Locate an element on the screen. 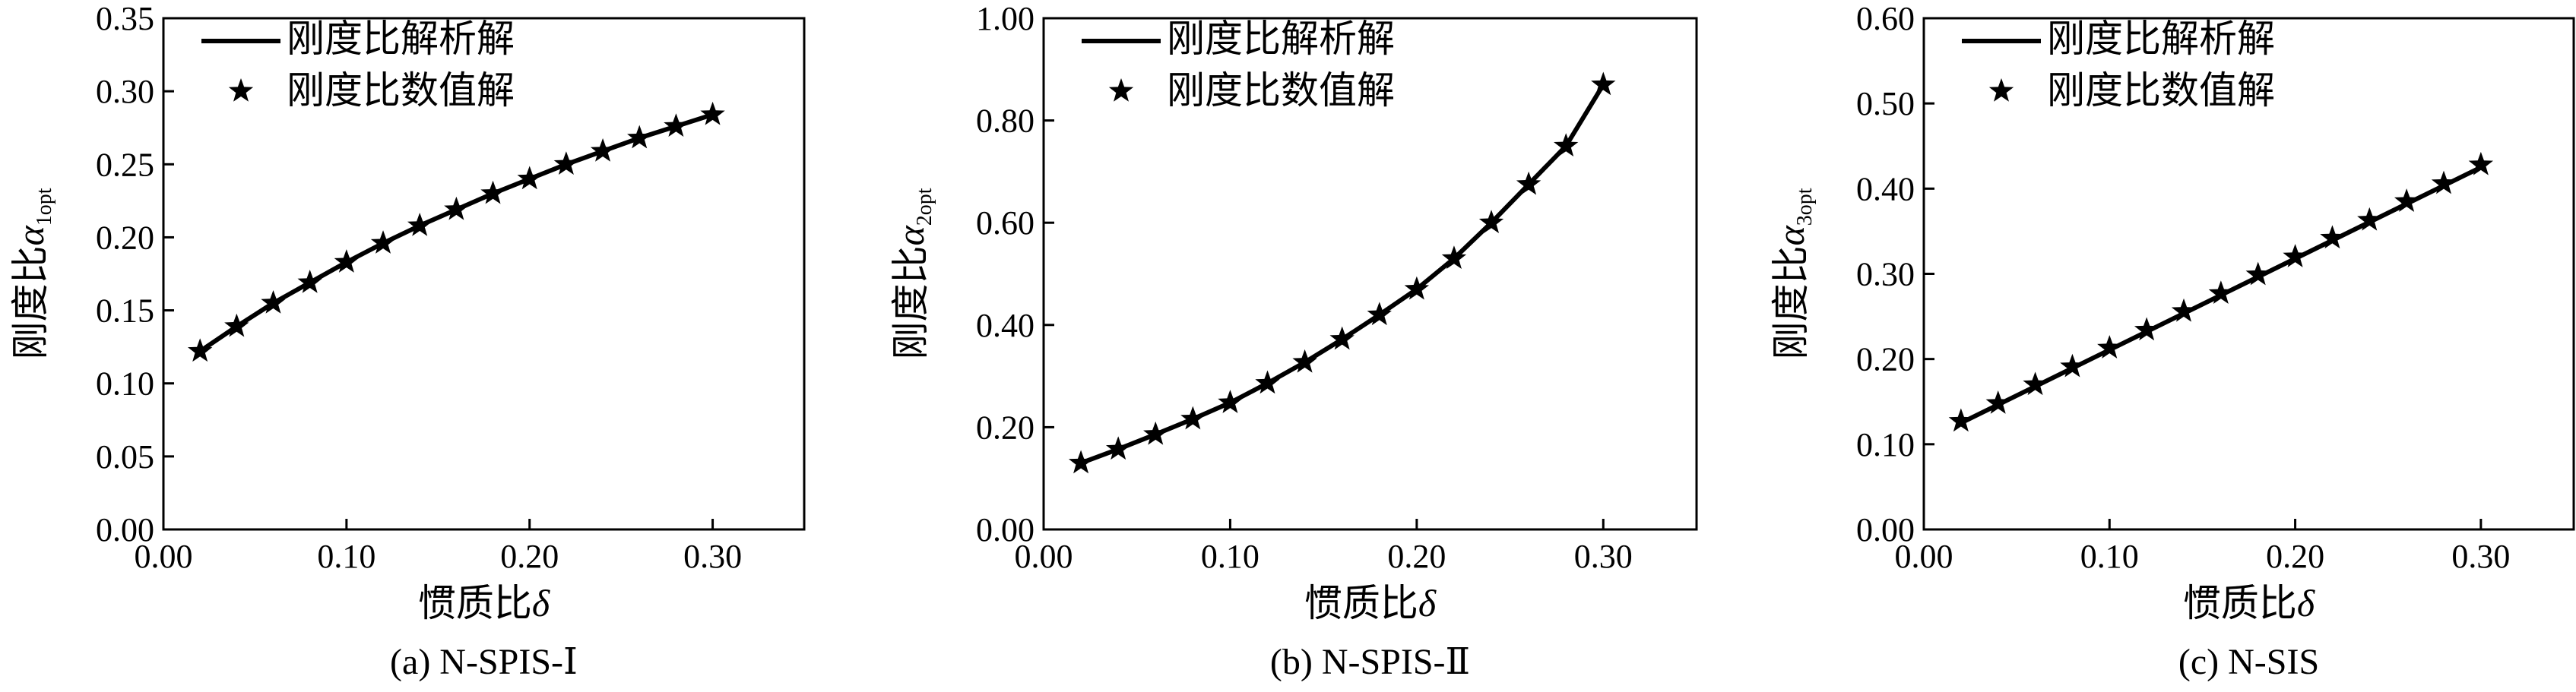 The width and height of the screenshot is (2576, 692). y-tick-label: 1.00 is located at coordinates (1006, 18).